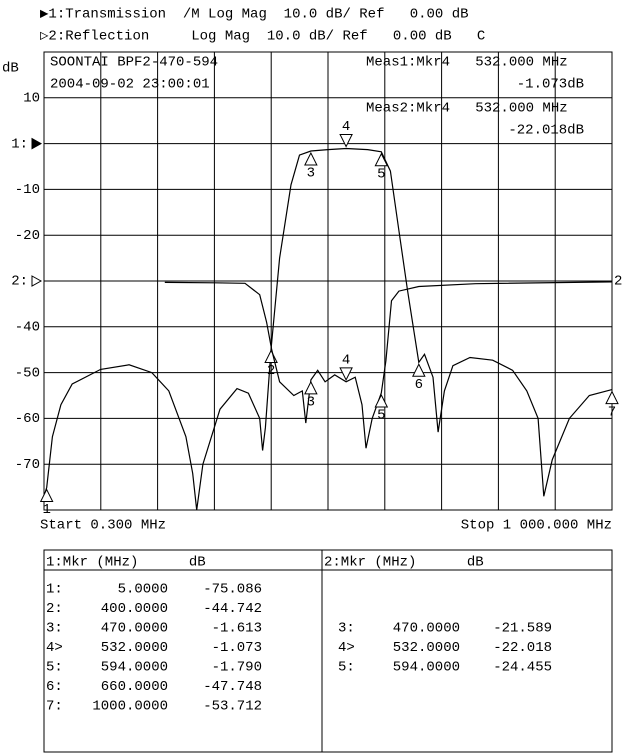 This screenshot has height=754, width=640. I want to click on y-tick-label: -50, so click(27, 373).